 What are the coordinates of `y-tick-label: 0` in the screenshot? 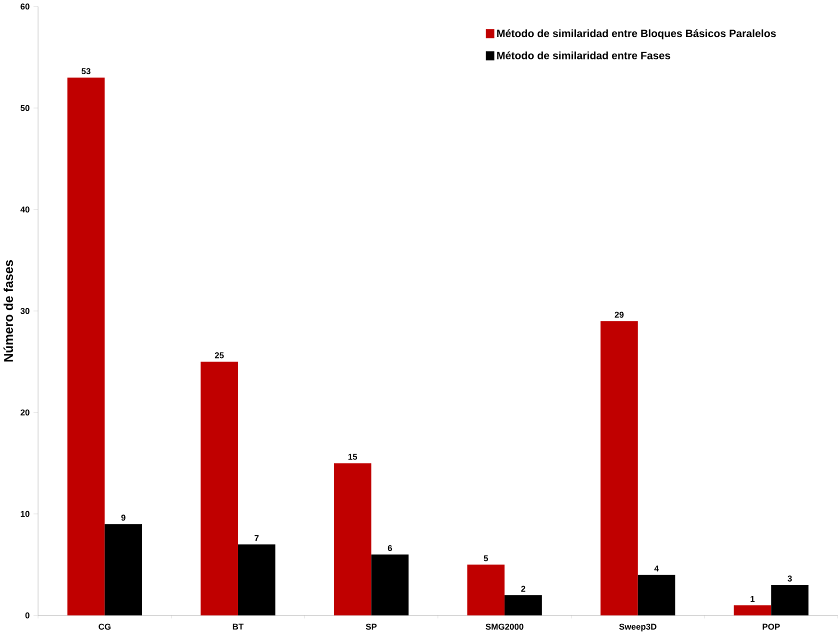 It's located at (27, 615).